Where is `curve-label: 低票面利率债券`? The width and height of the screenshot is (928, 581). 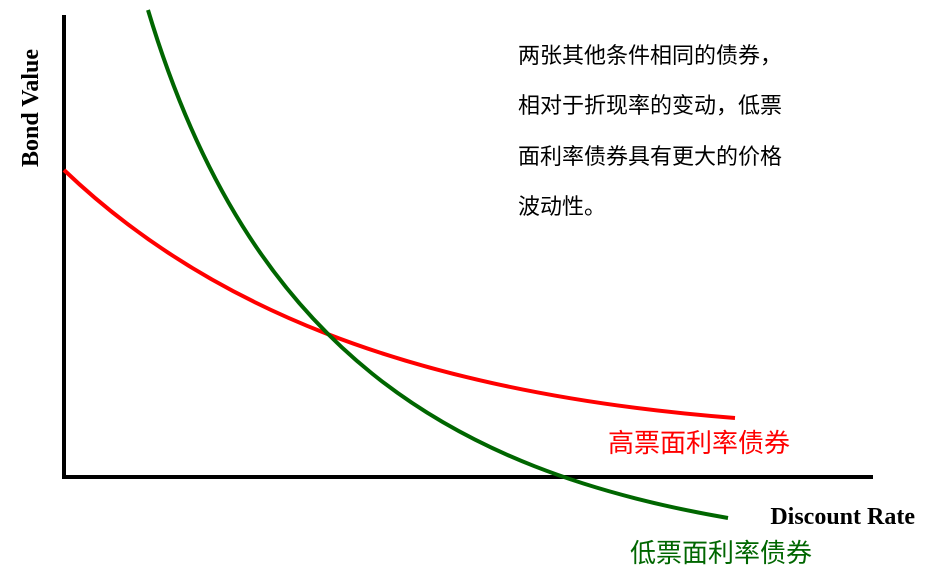
curve-label: 低票面利率债券 is located at coordinates (721, 554).